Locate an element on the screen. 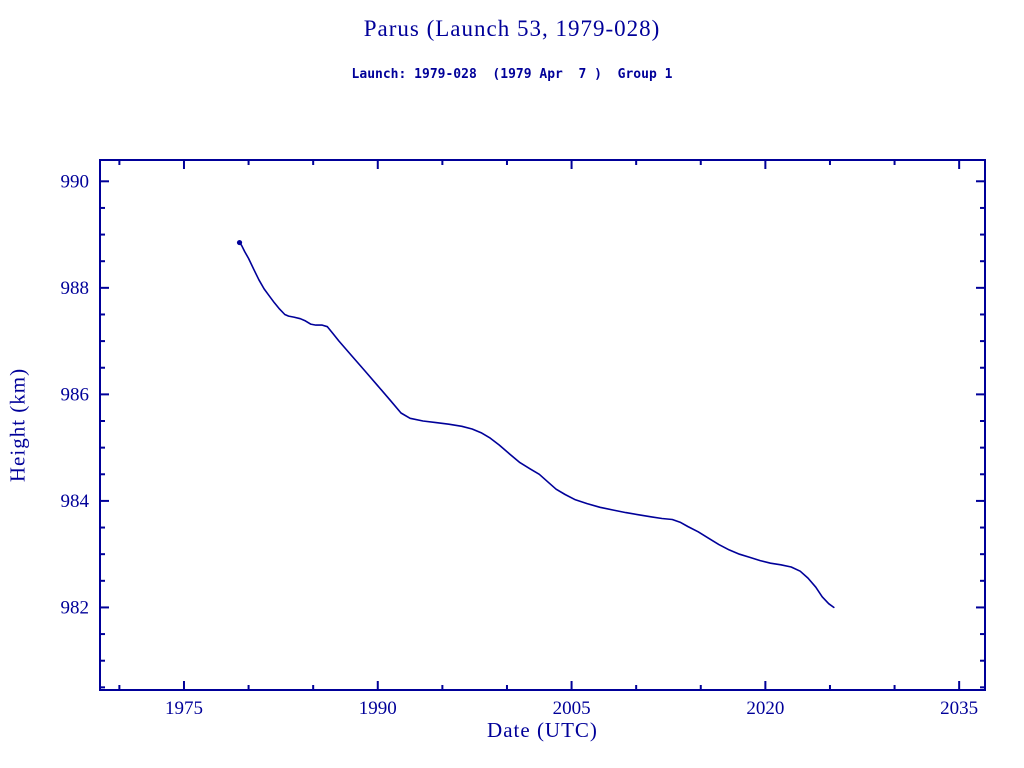 The height and width of the screenshot is (768, 1024). y-tick-label: 990 is located at coordinates (75, 181).